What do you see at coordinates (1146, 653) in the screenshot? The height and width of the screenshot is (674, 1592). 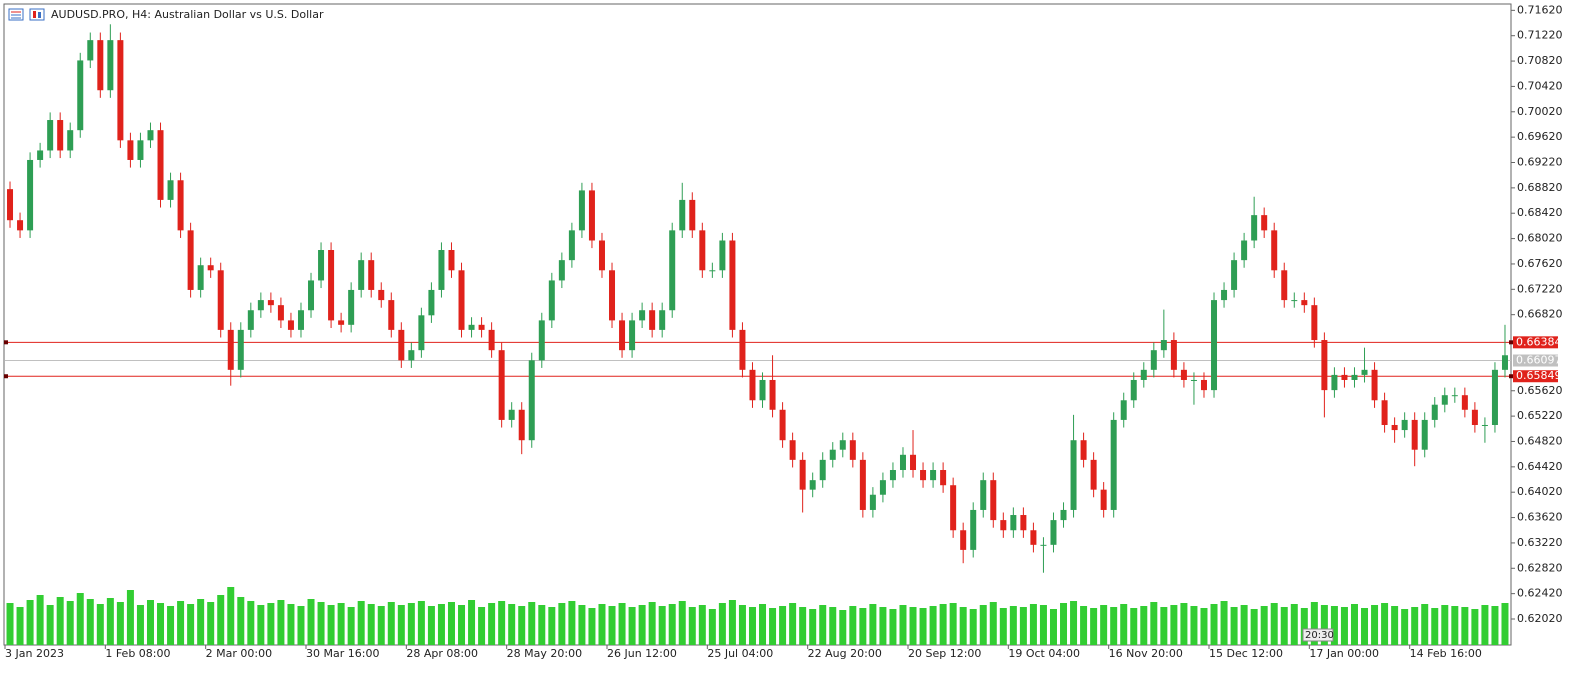 I see `x-tick-label: 16 Nov 20:00` at bounding box center [1146, 653].